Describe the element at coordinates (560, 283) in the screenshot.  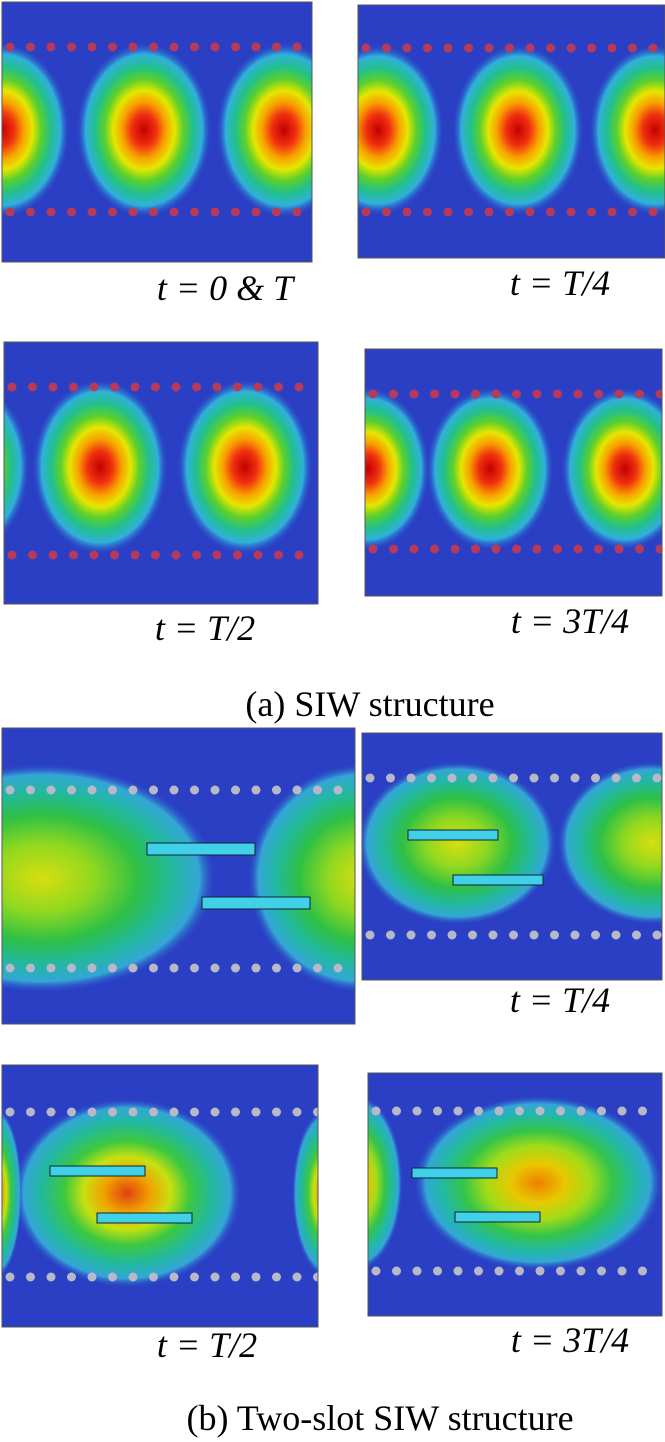
I see `panel-label: t = T/4` at that location.